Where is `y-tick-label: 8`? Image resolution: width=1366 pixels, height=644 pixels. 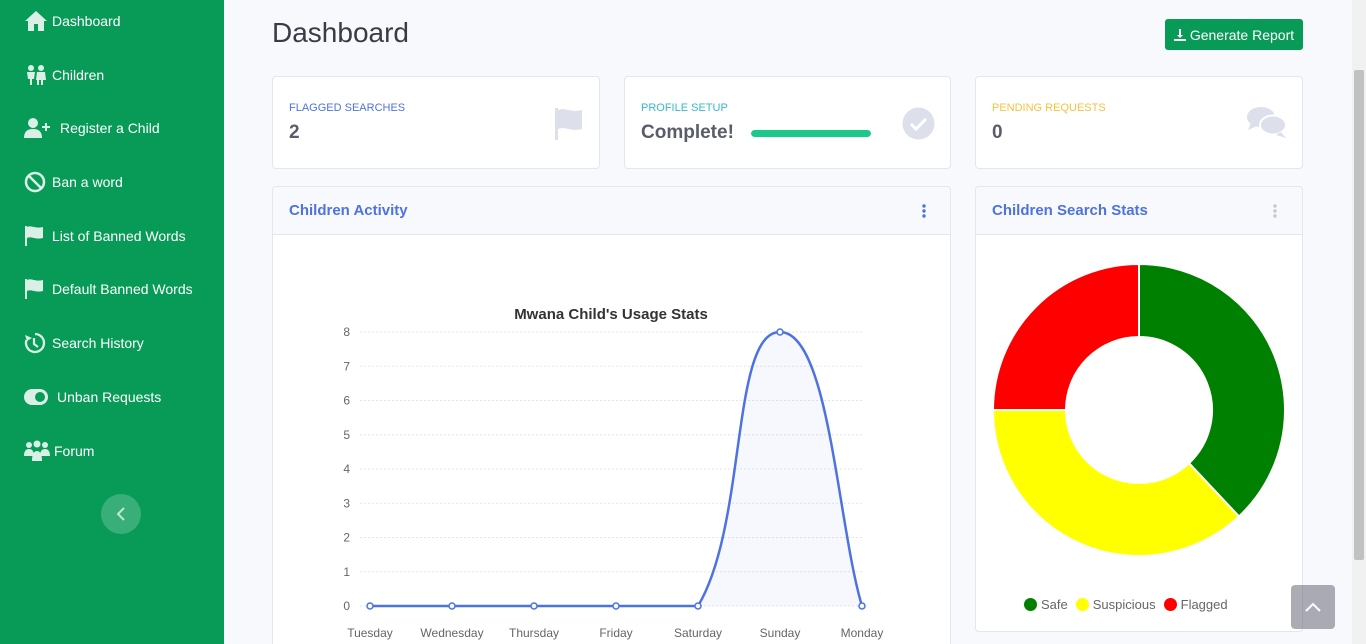 y-tick-label: 8 is located at coordinates (346, 332).